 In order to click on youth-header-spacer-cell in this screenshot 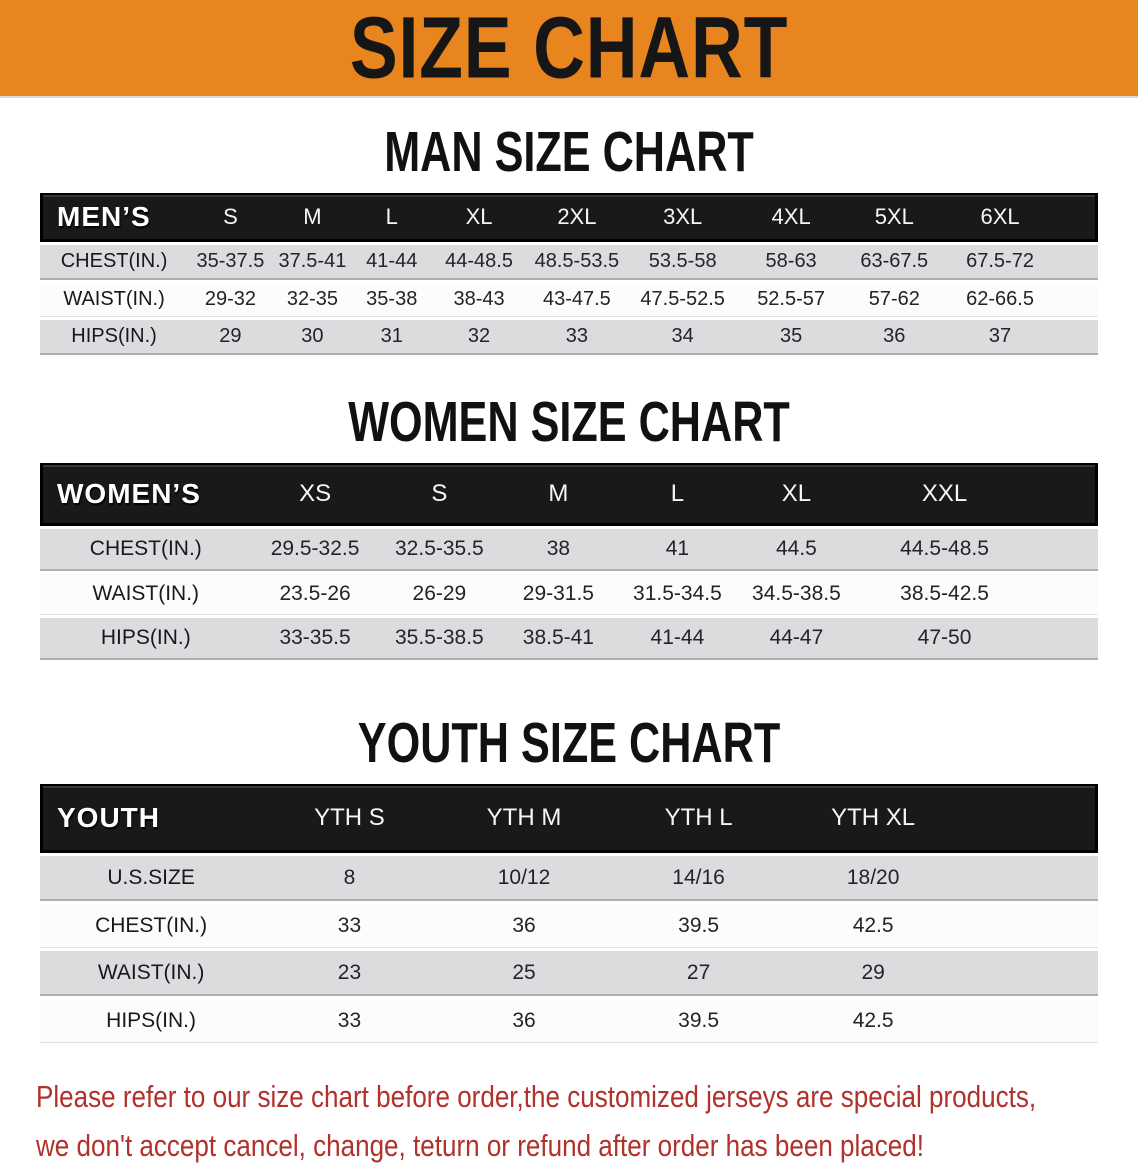, I will do `click(1029, 818)`.